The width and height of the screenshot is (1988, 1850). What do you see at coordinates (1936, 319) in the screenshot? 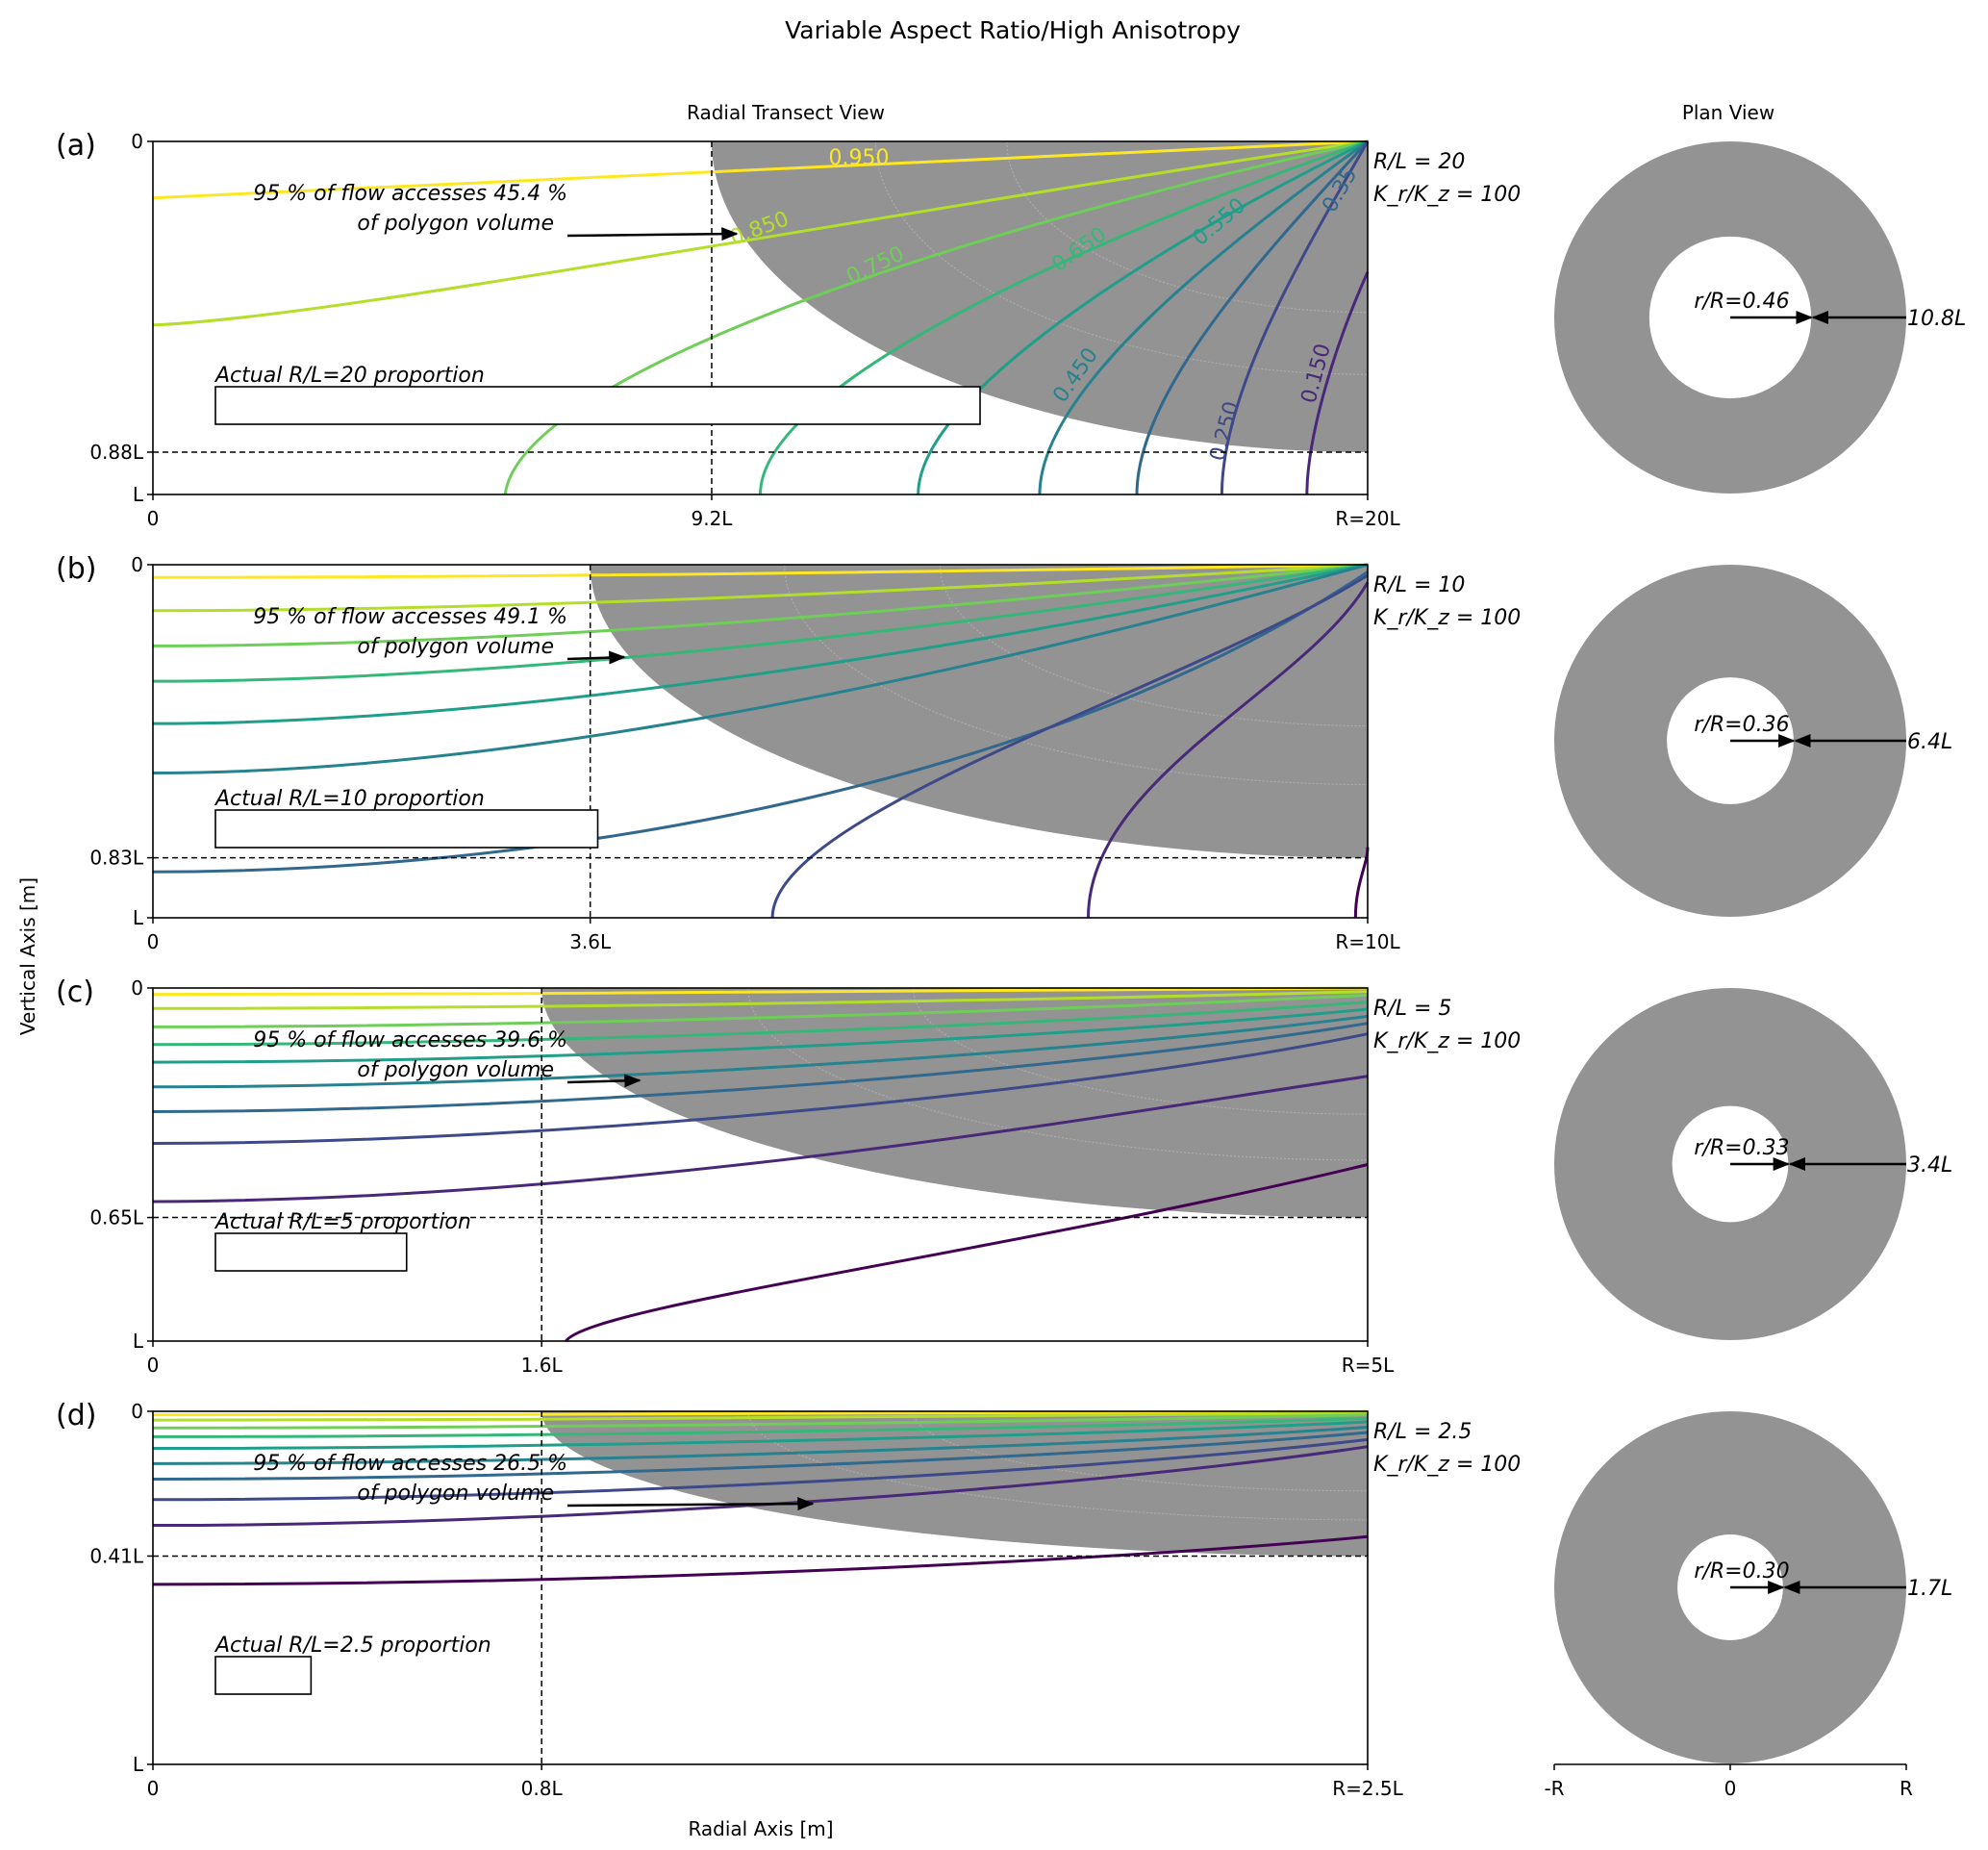
I see `distance-label: 10.8L` at bounding box center [1936, 319].